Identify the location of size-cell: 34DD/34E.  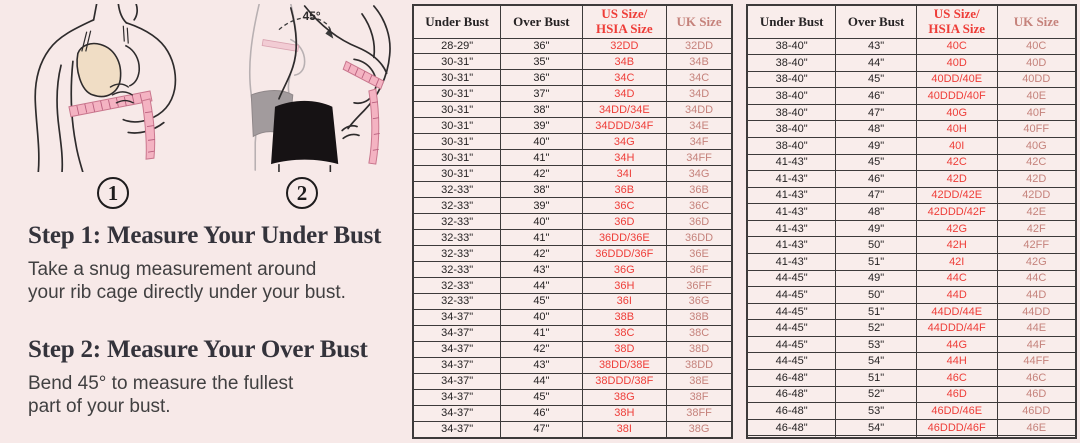
(624, 110).